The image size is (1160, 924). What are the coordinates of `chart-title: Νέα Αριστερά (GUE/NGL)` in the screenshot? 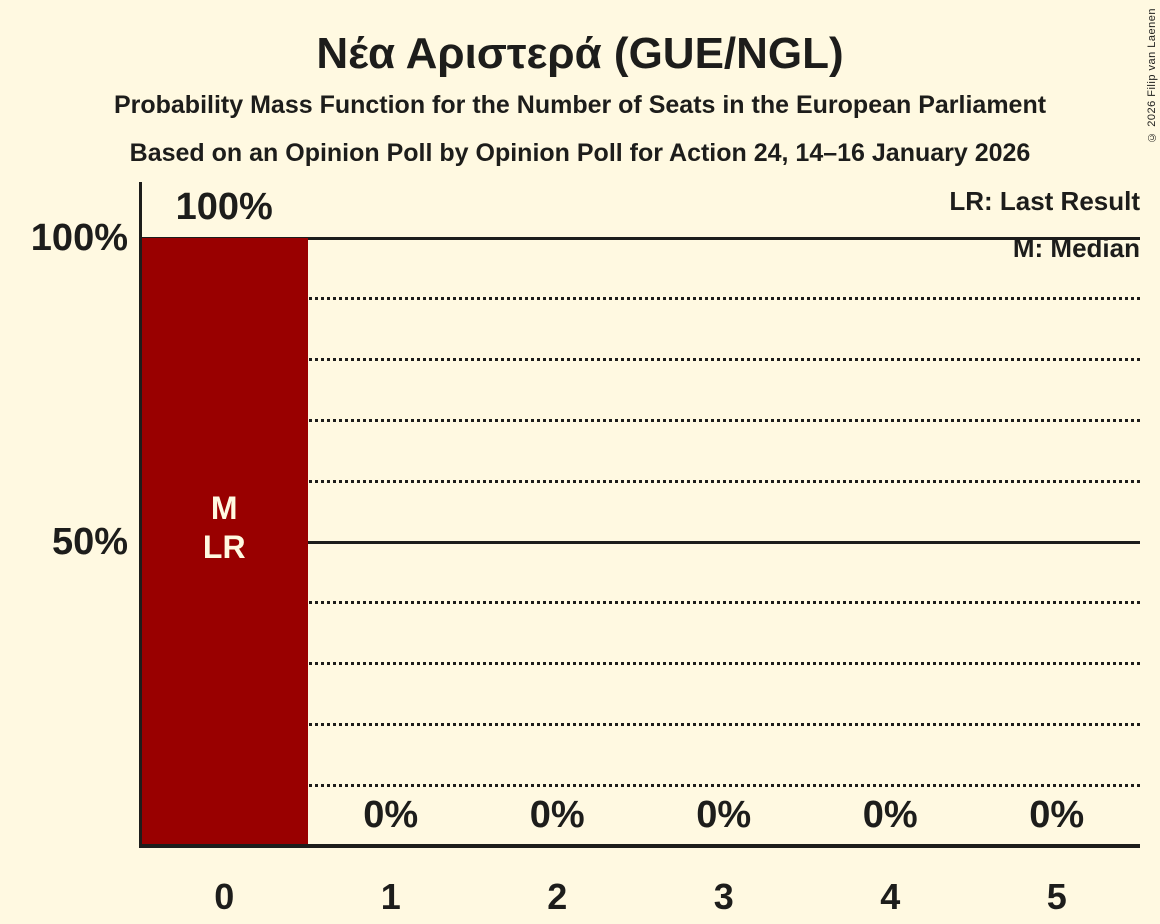 It's located at (580, 53).